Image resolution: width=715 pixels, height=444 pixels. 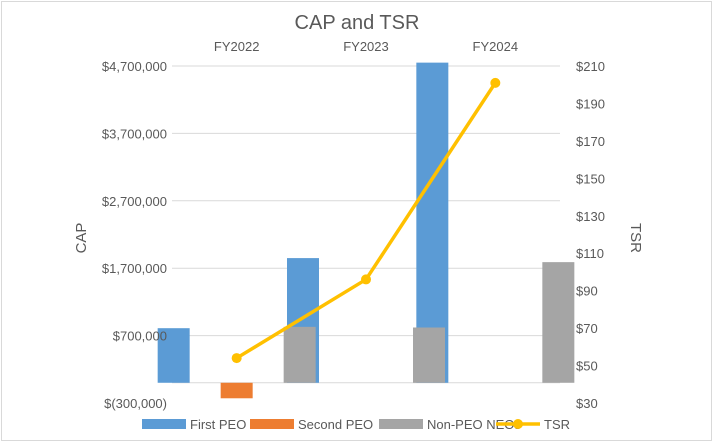 I want to click on category-label-fy2023: FY2023, so click(x=366, y=46).